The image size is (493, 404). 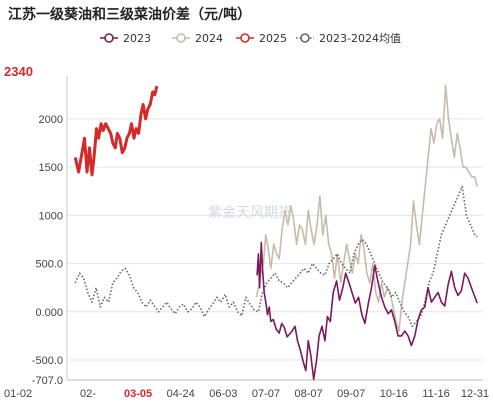 What do you see at coordinates (49, 313) in the screenshot?
I see `y-tick-label: 0.000` at bounding box center [49, 313].